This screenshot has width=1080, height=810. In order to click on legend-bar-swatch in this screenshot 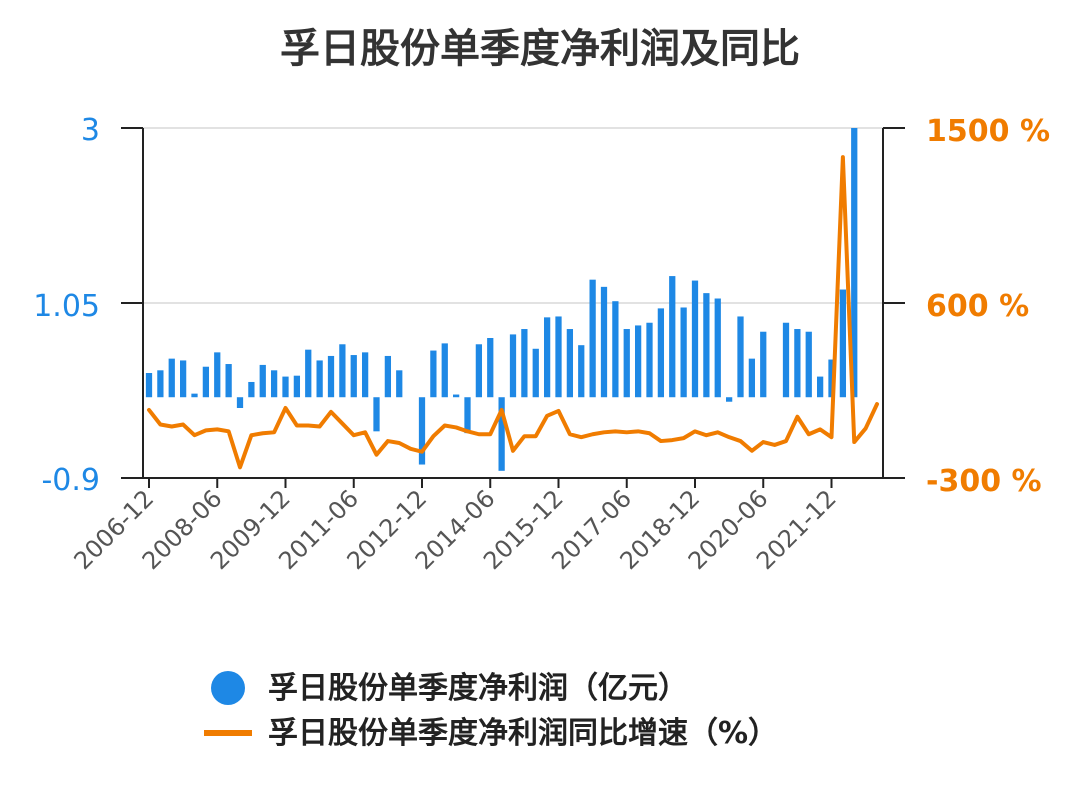, I will do `click(228, 688)`.